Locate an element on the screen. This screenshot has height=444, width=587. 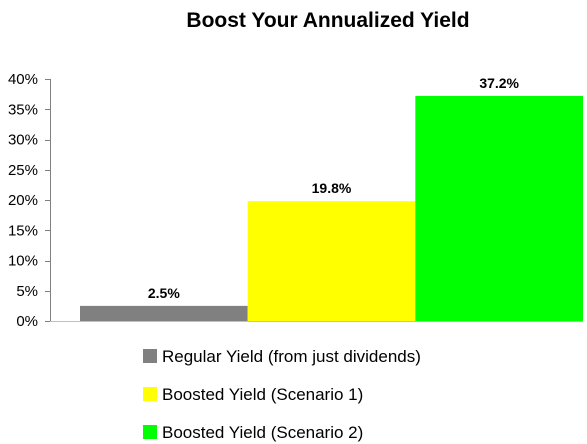
chart-title: Boost Your Annualized Yield is located at coordinates (327, 20).